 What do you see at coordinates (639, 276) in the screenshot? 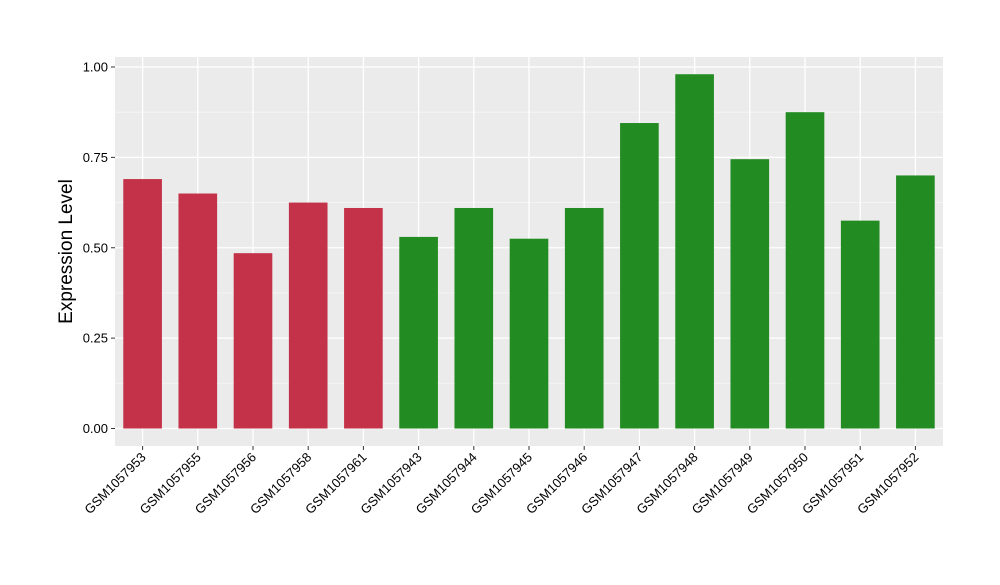
I see `bar-GSM1057947` at bounding box center [639, 276].